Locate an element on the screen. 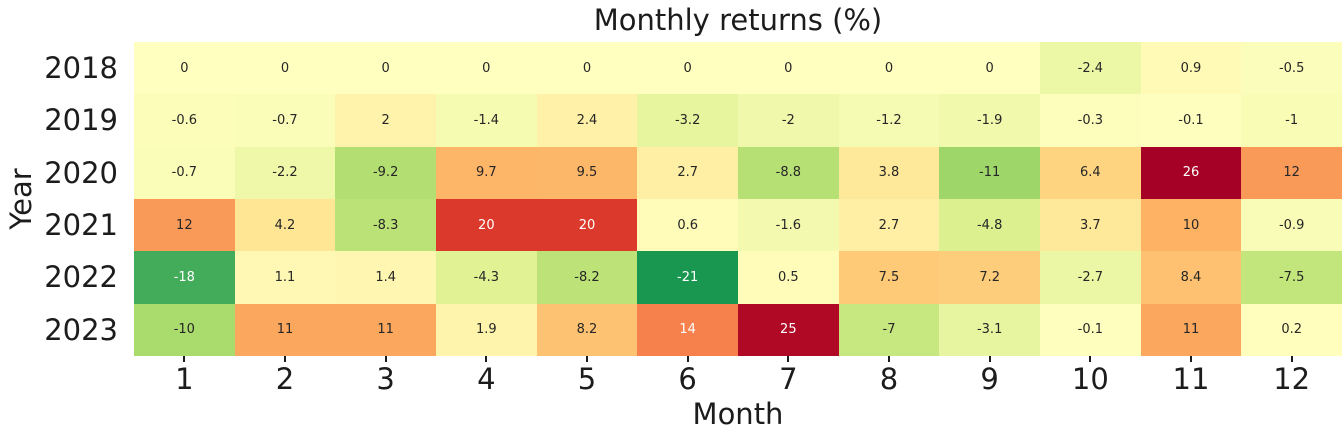 The image size is (1344, 435). heatmap-cell: 7.2 is located at coordinates (989, 277).